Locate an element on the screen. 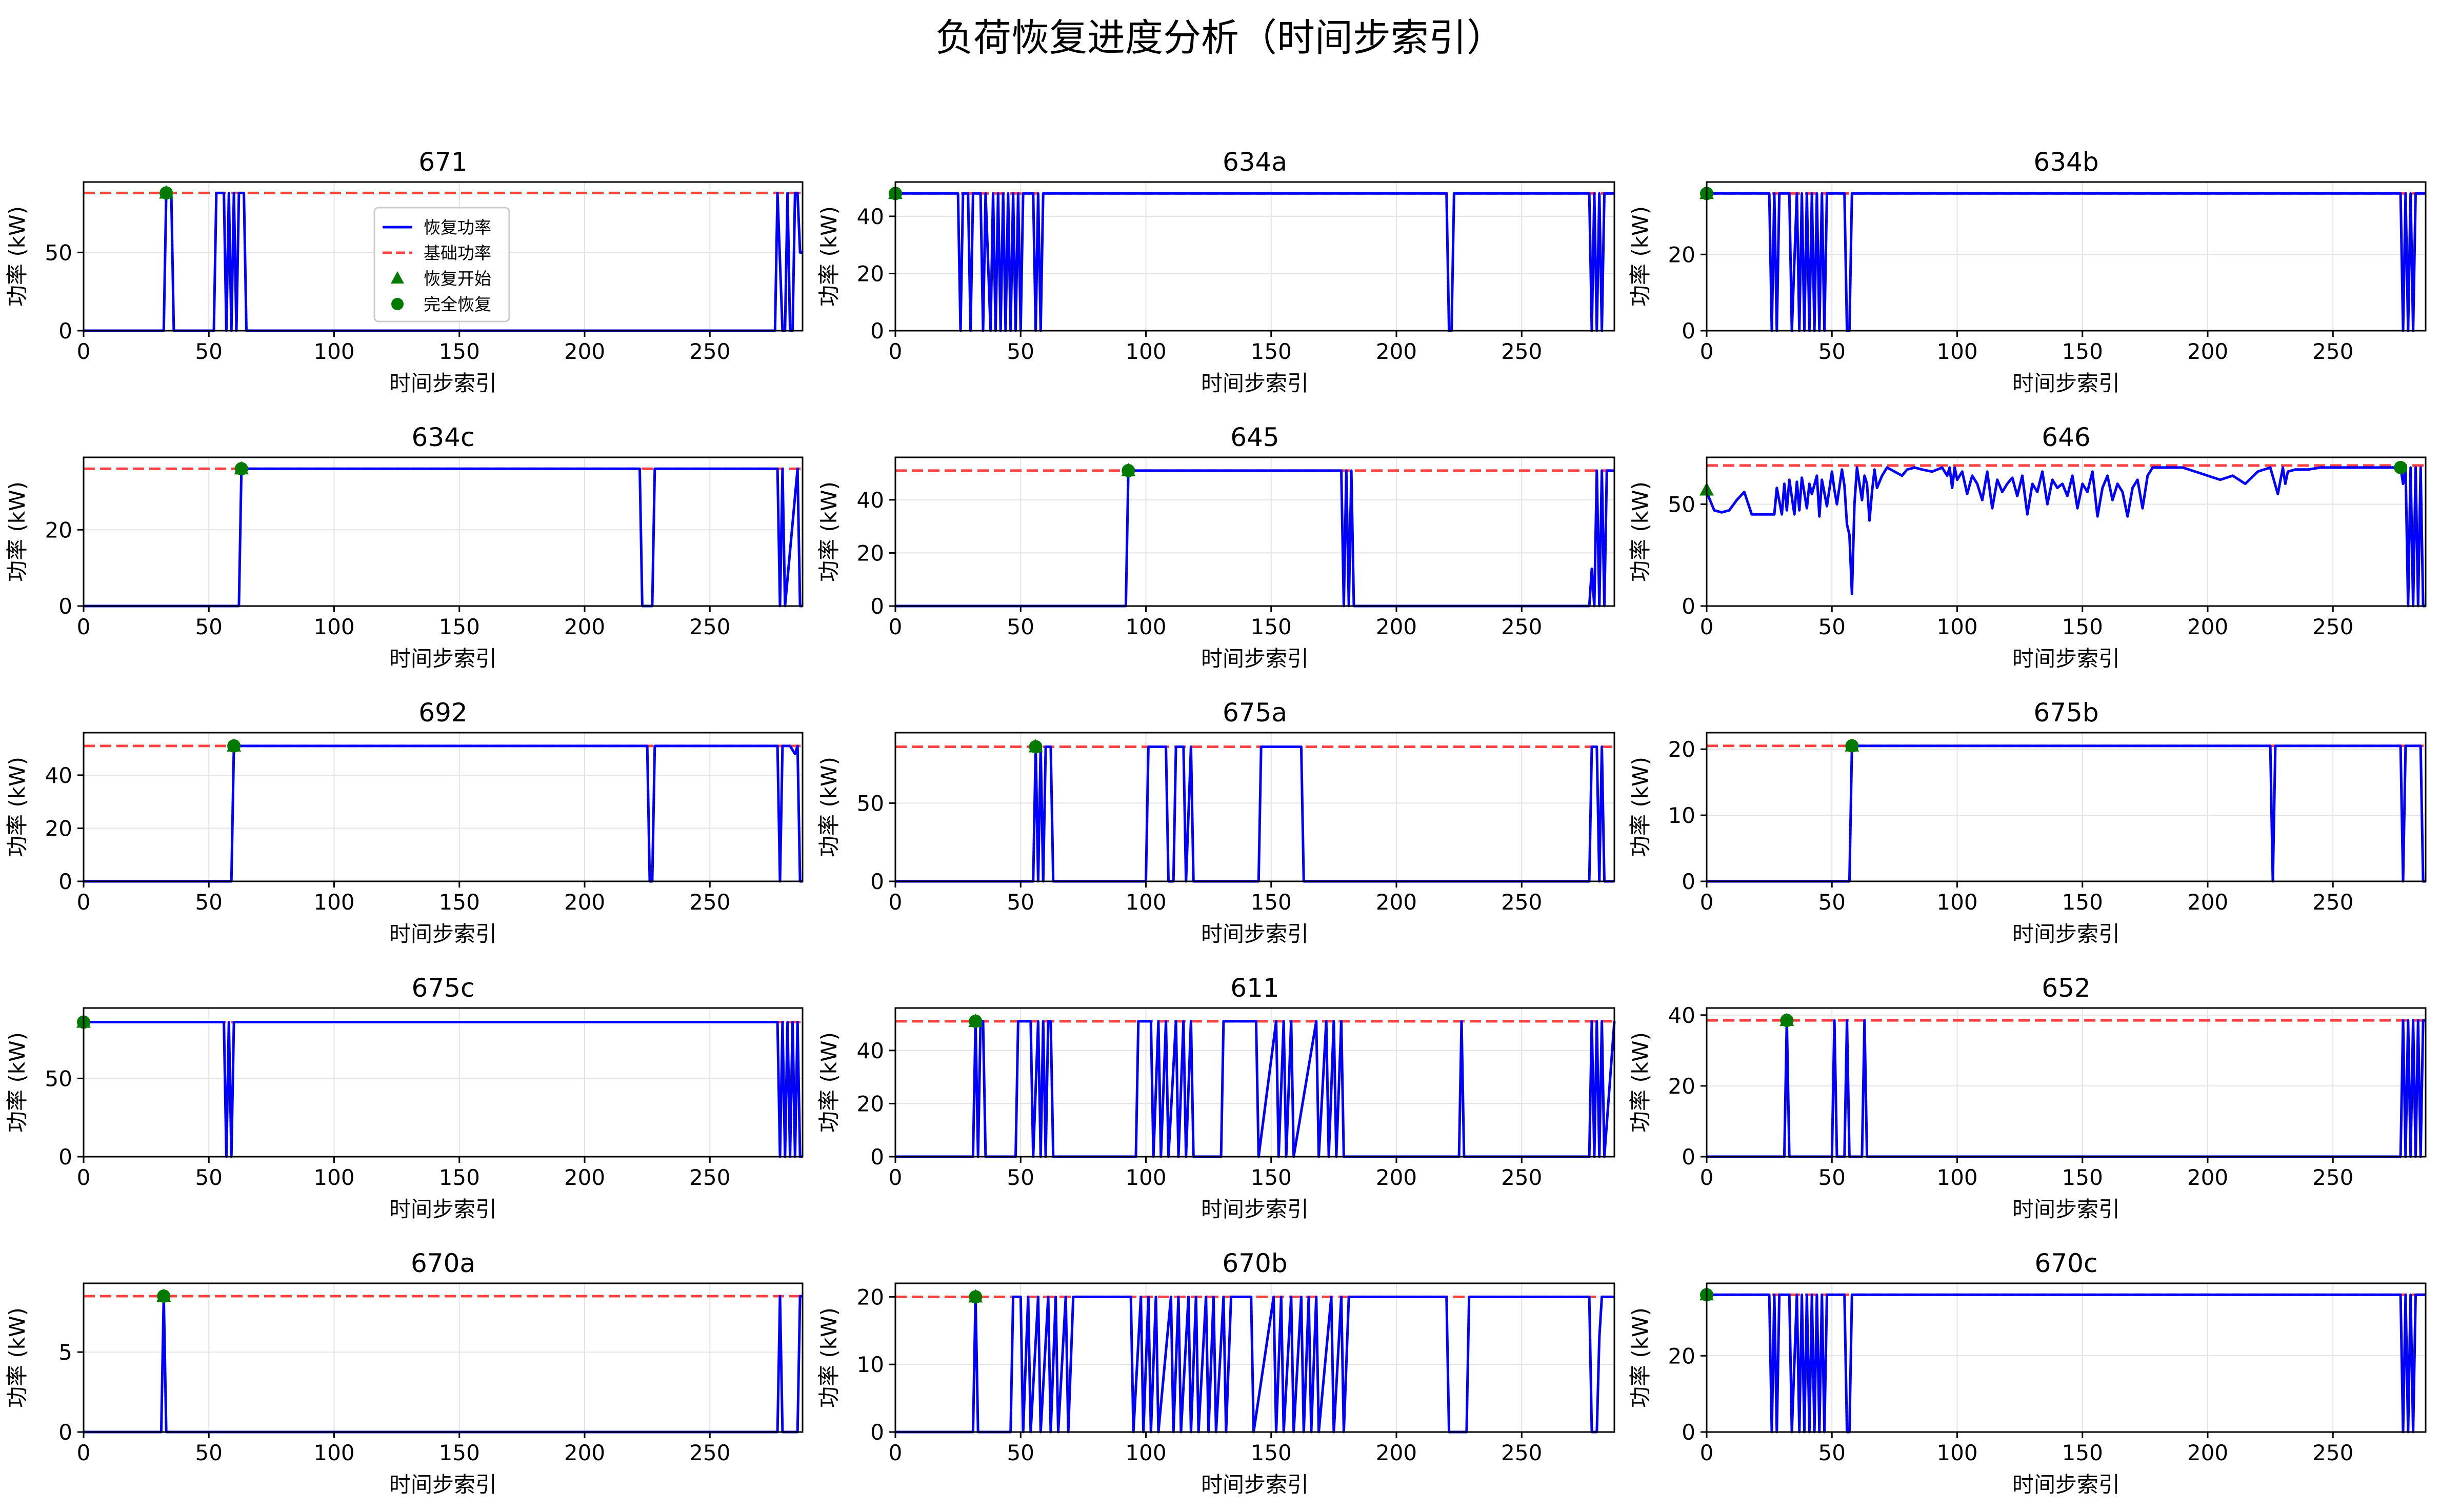 This screenshot has height=1512, width=2440. y-tick-label: 40 is located at coordinates (58, 775).